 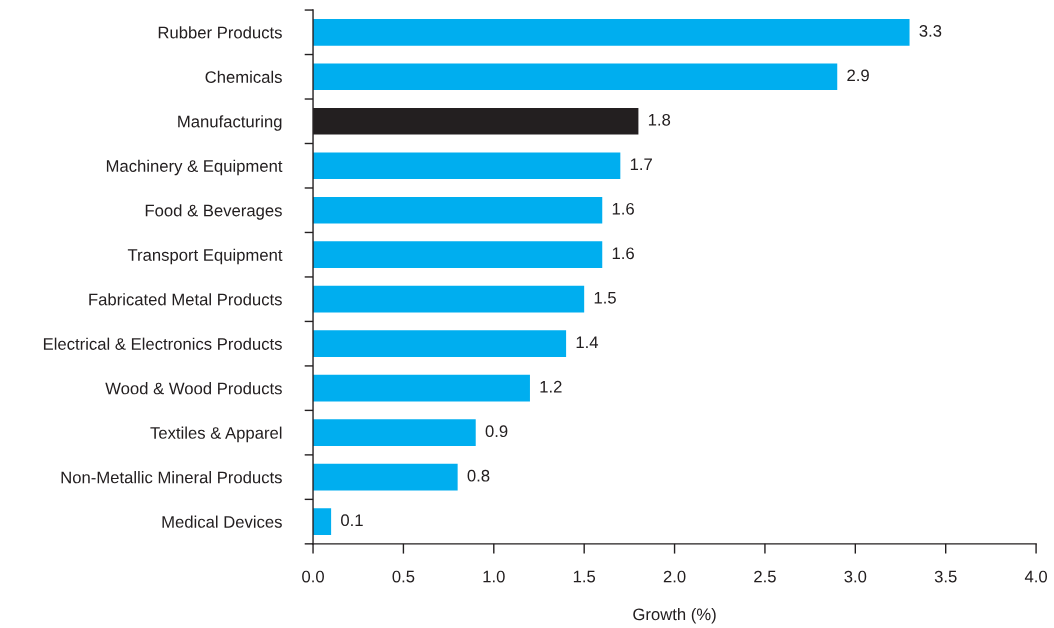 I want to click on x-tick-label: 3.0, so click(x=855, y=576).